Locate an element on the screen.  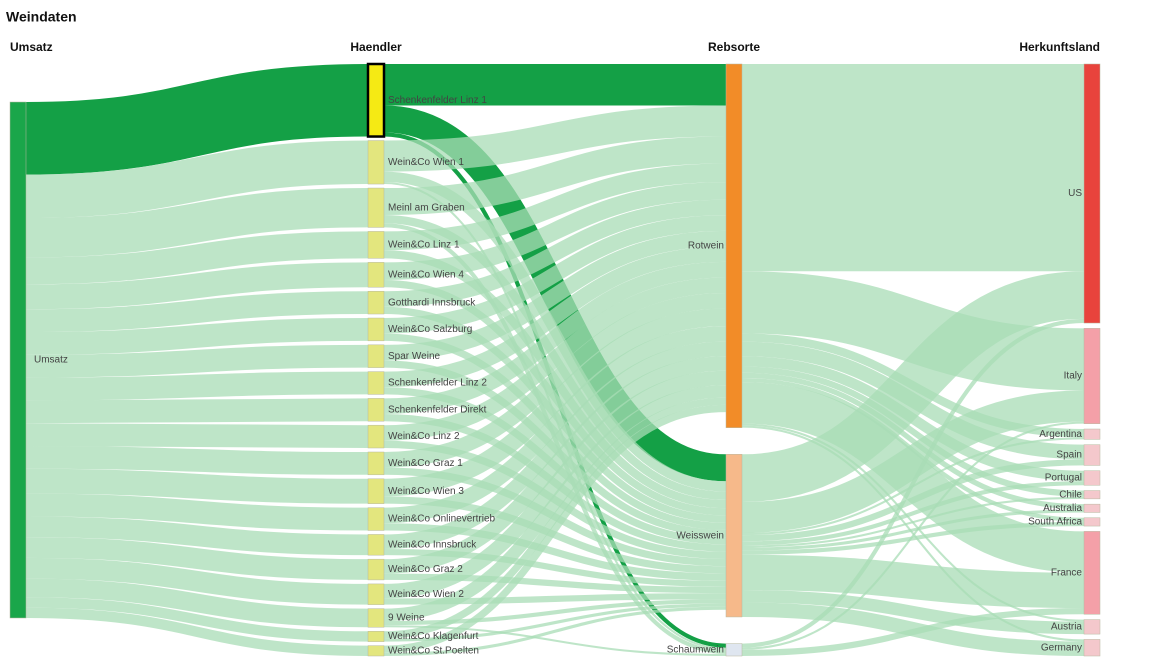
node-label: Wein&Co Linz 2 is located at coordinates (424, 436).